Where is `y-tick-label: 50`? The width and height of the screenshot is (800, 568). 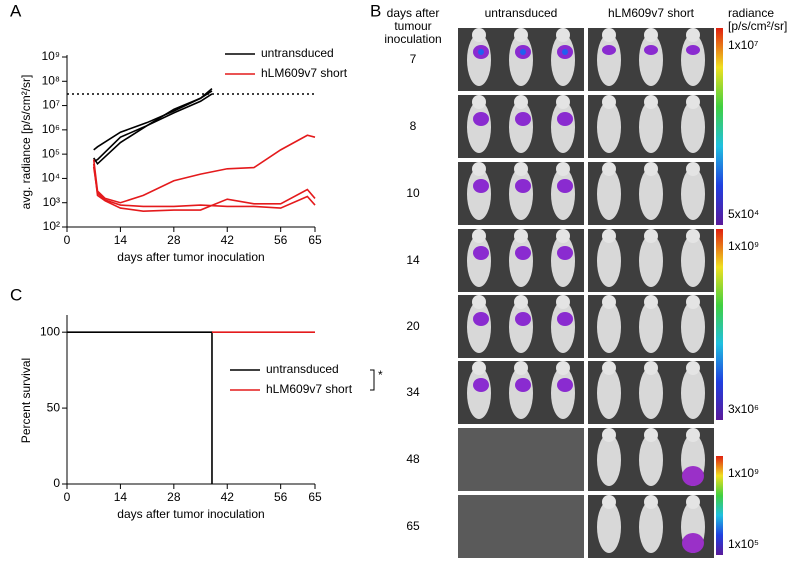
y-tick-label: 50 is located at coordinates (54, 407).